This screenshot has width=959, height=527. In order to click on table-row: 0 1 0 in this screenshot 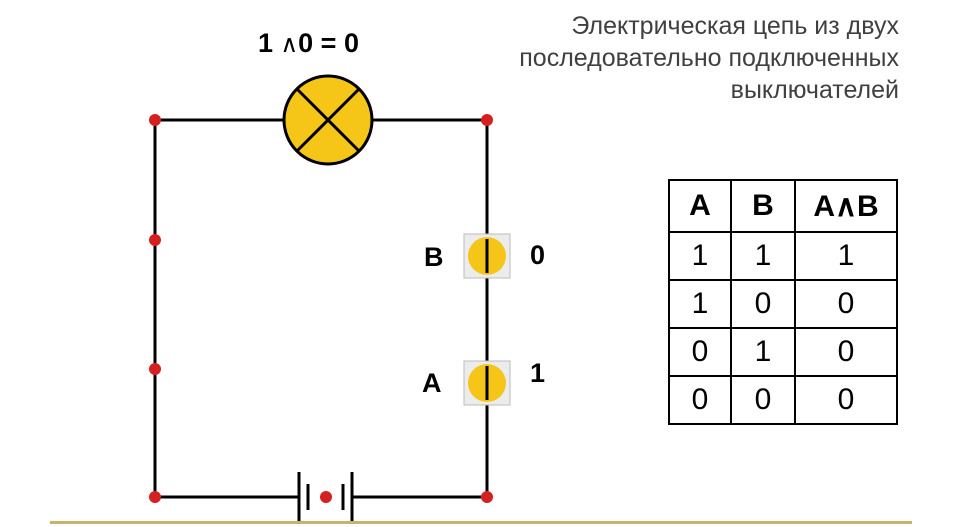, I will do `click(783, 352)`.